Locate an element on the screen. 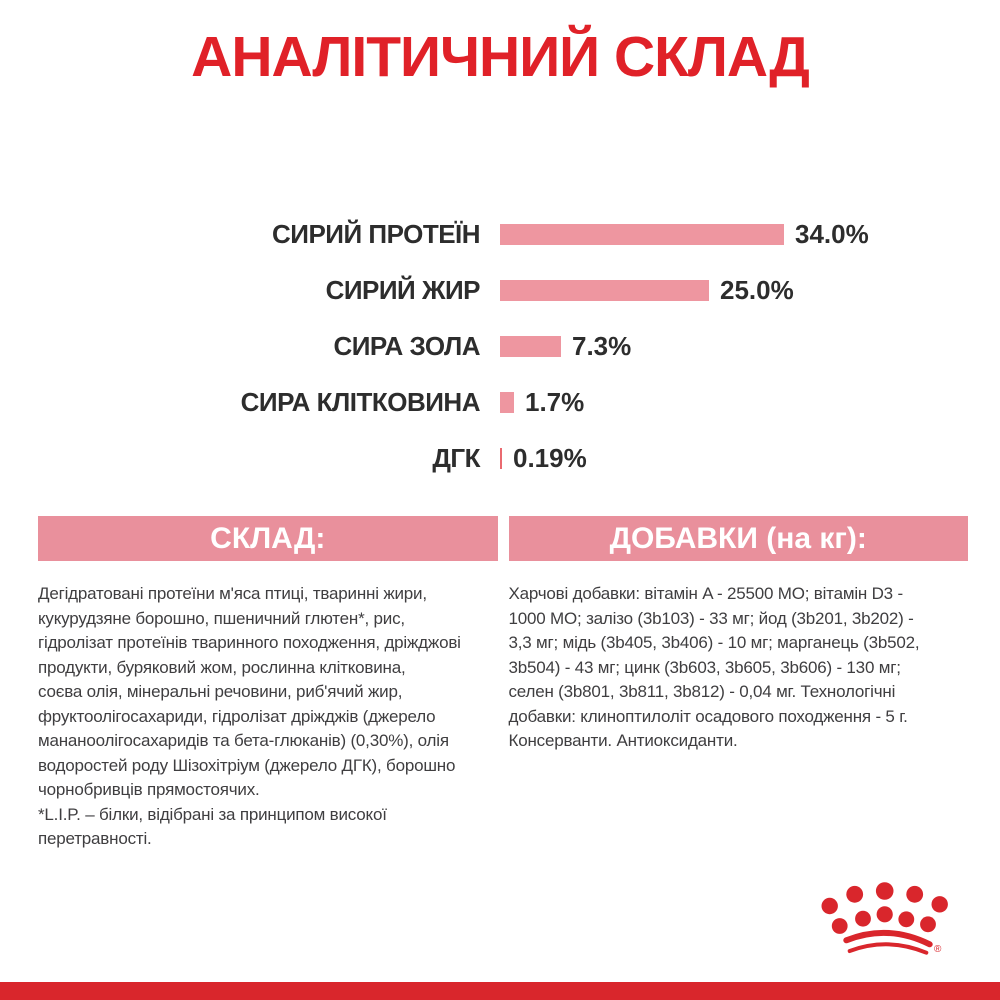  chart-category-label: СИРА КЛІТКОВИНА is located at coordinates (360, 401).